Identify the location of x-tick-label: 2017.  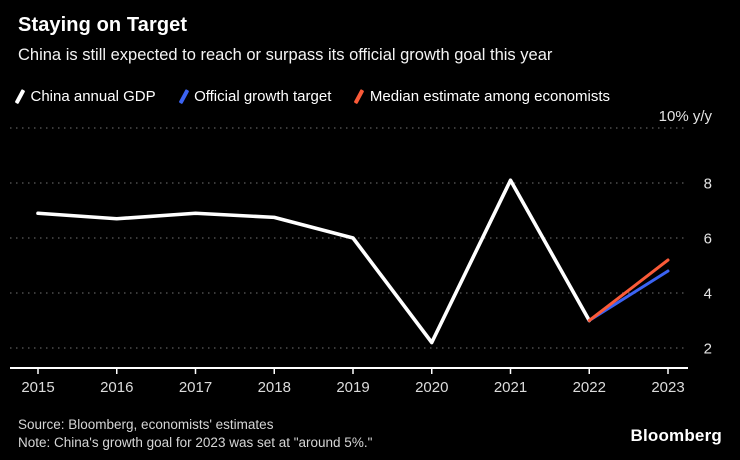
(195, 387).